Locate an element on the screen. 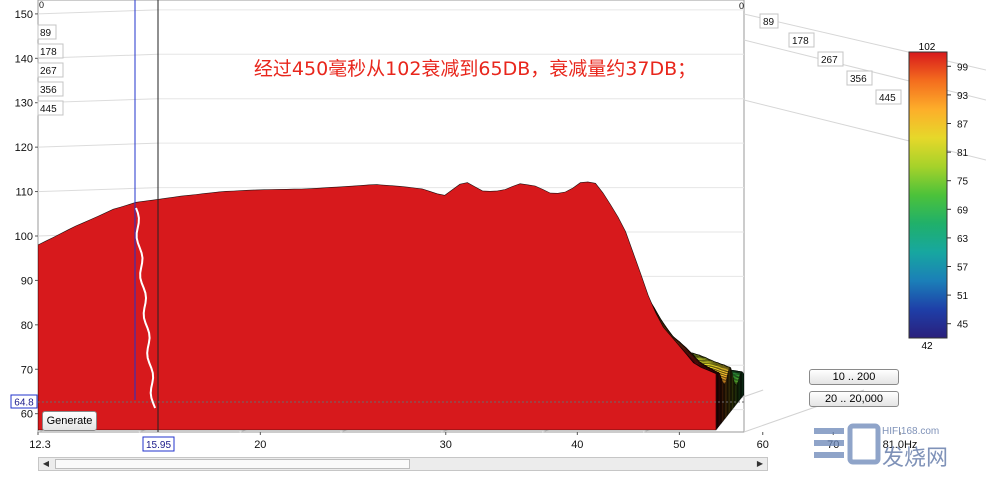  x-tick-label: 81.0Hz is located at coordinates (900, 445).